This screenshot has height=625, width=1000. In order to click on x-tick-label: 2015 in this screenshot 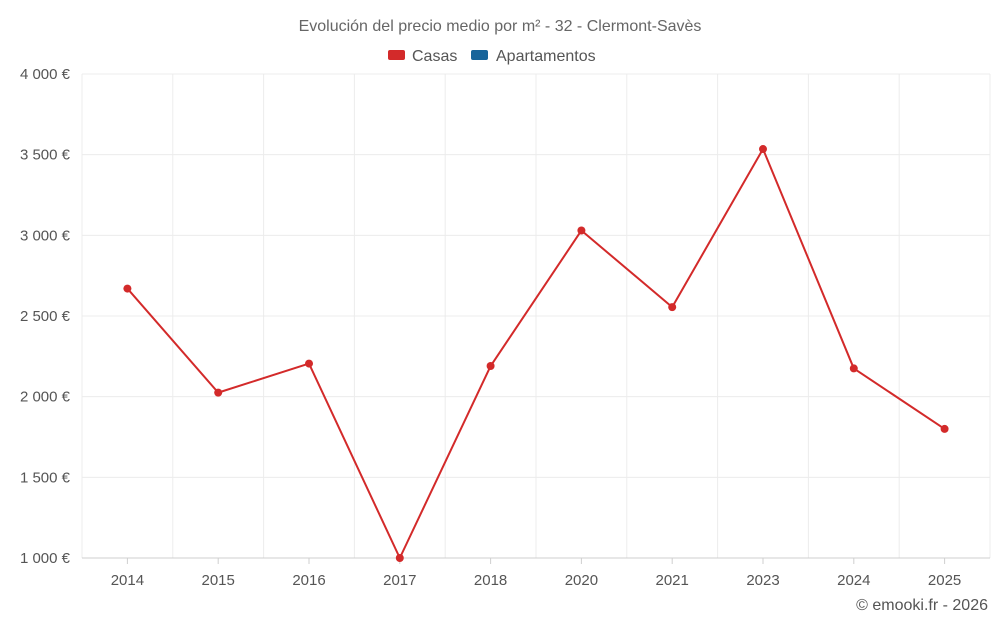, I will do `click(218, 580)`.